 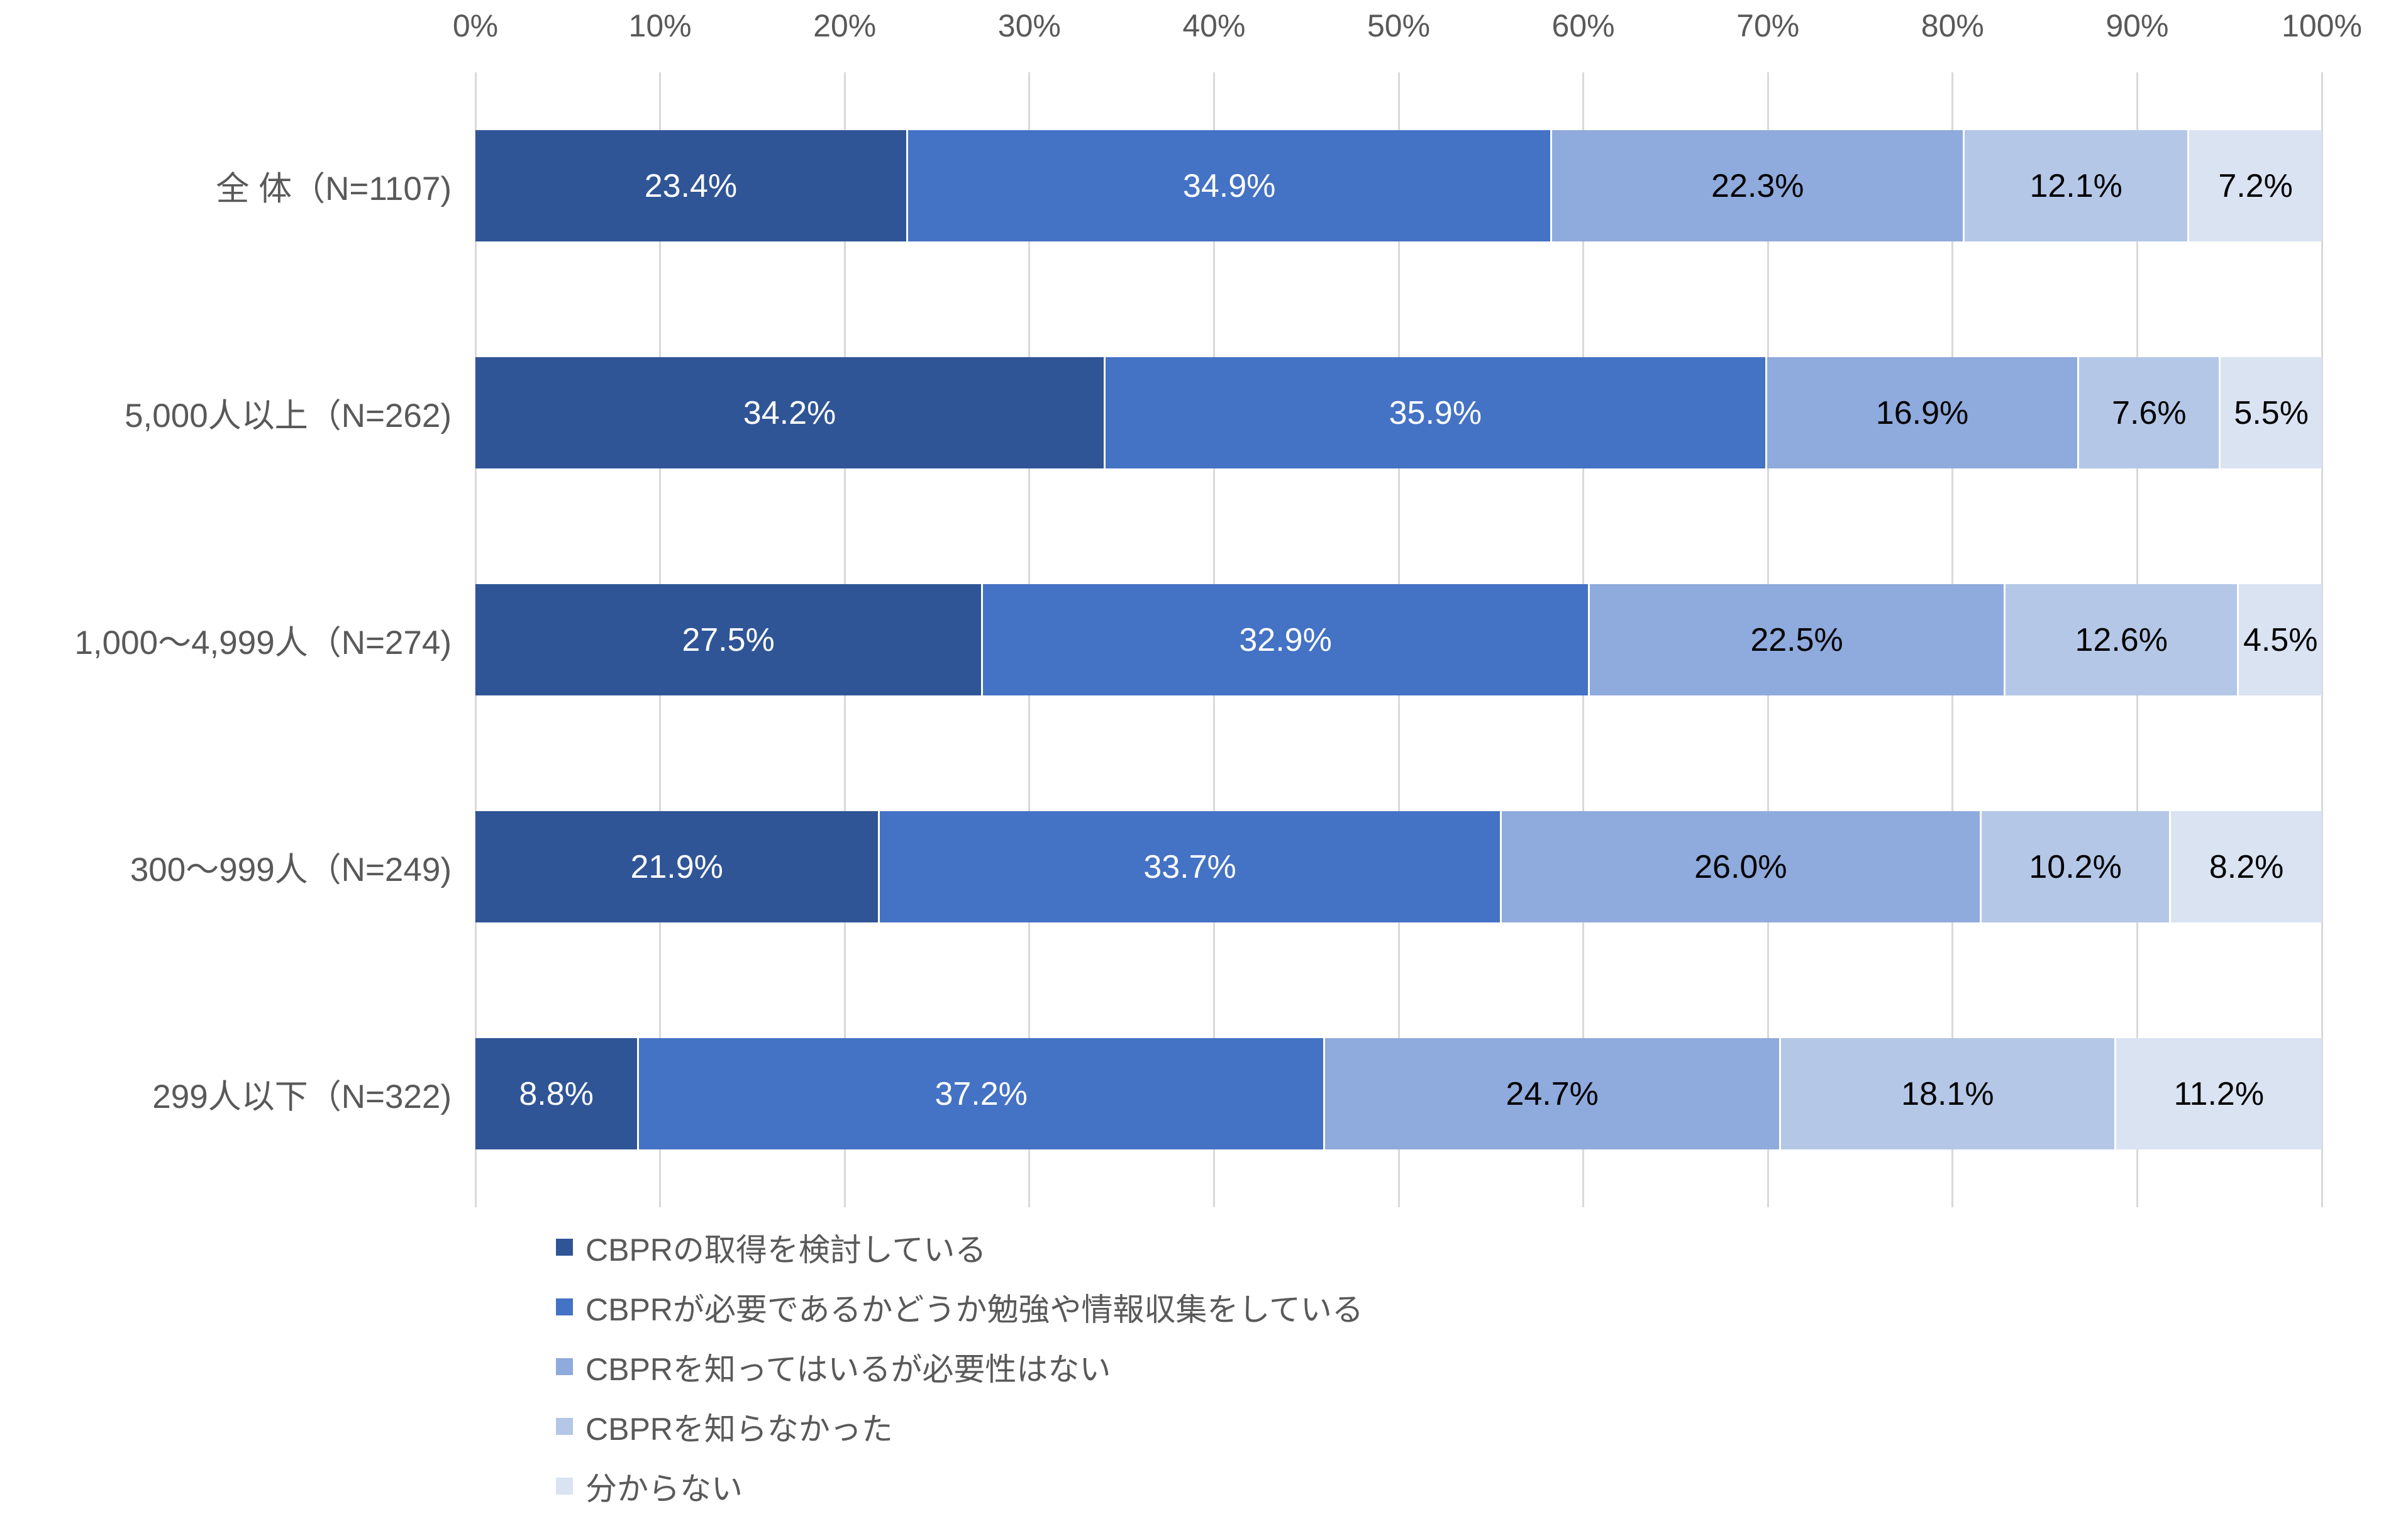 I want to click on category-label: 5,000人以上（N=262), so click(x=288, y=415).